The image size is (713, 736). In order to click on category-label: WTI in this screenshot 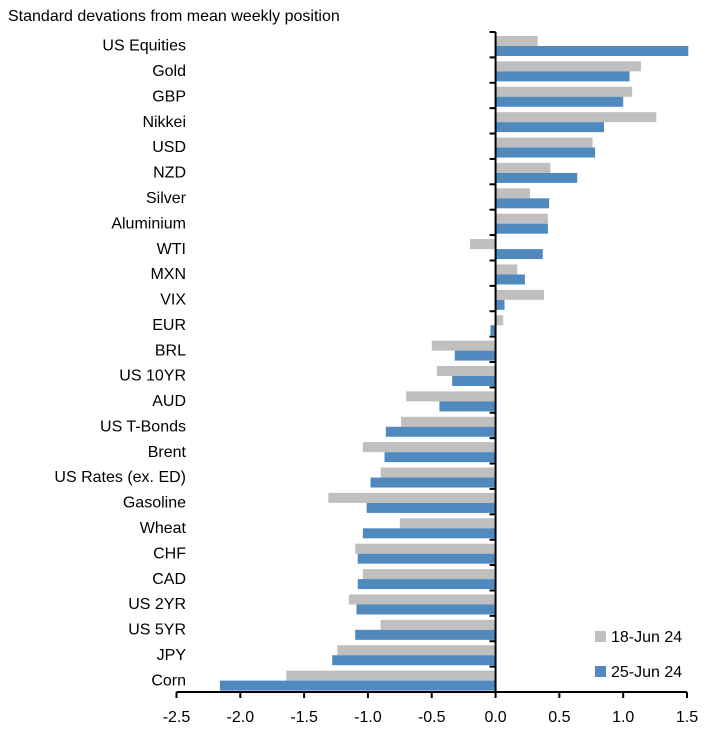, I will do `click(171, 249)`.